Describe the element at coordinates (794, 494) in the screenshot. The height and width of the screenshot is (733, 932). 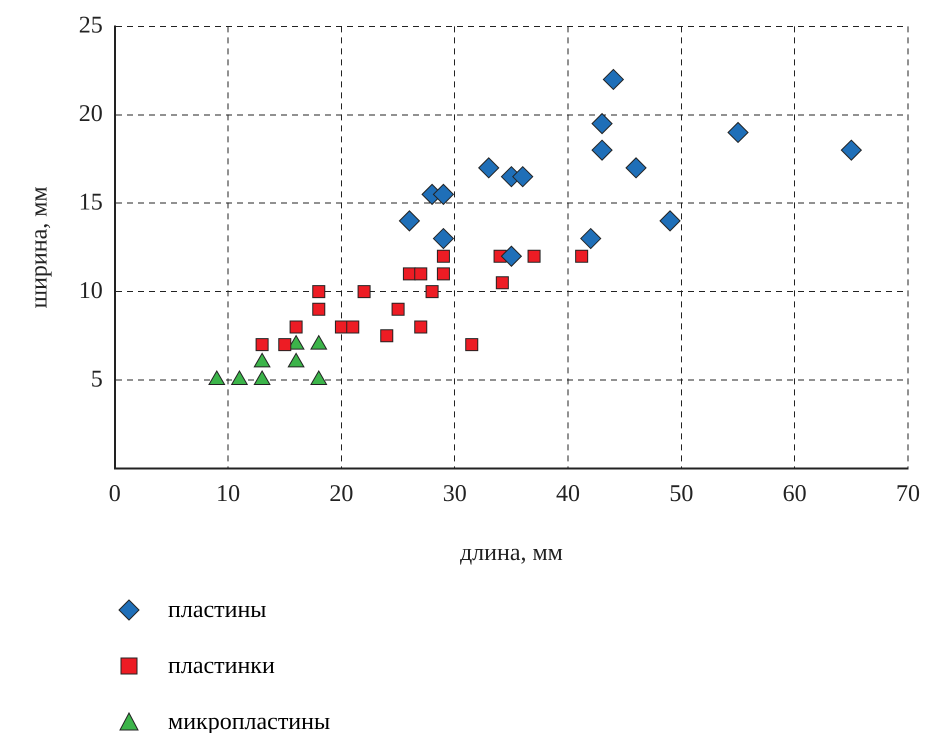
I see `x-tick-label: 60` at that location.